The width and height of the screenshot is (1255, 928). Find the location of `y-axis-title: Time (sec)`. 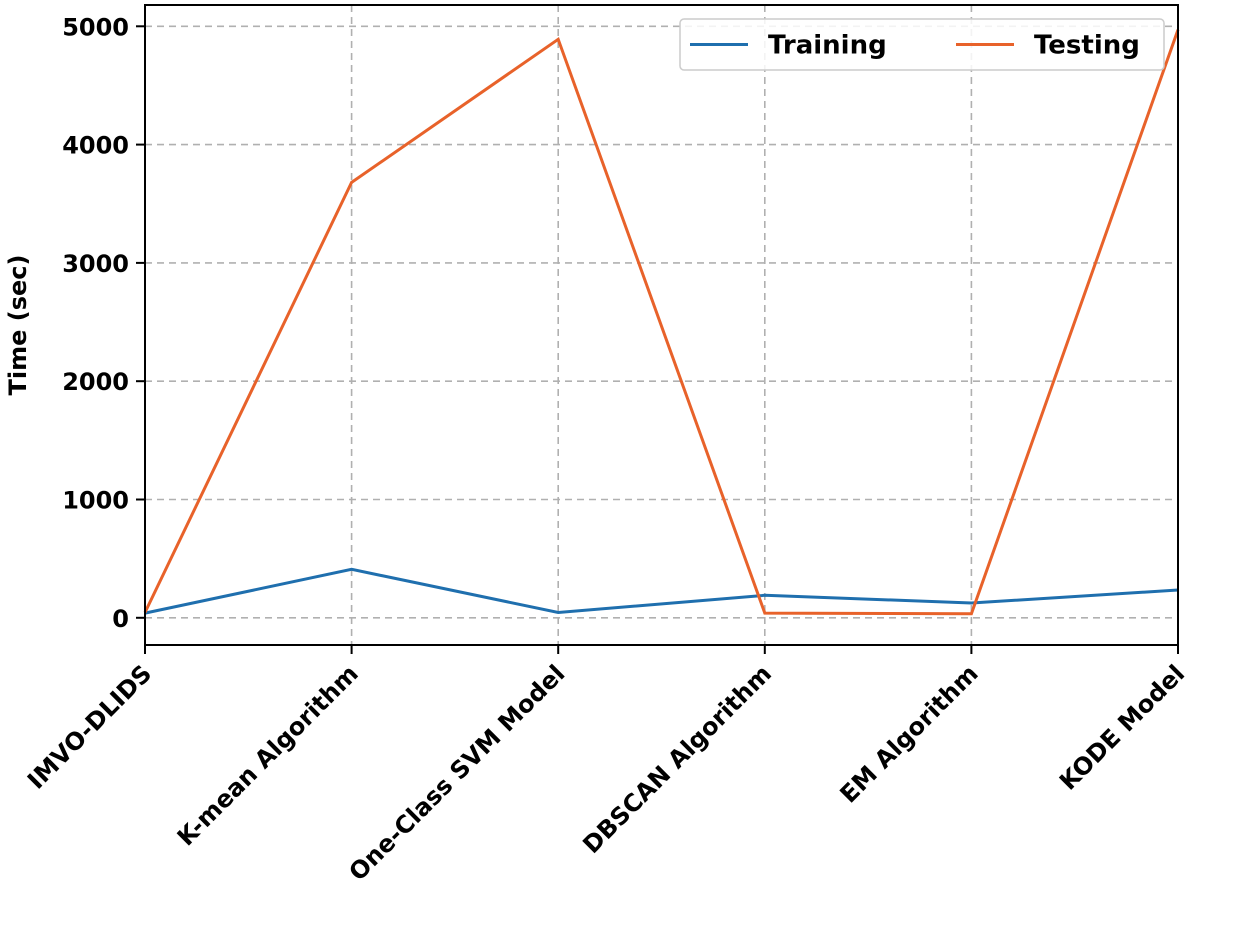

y-axis-title: Time (sec) is located at coordinates (18, 325).